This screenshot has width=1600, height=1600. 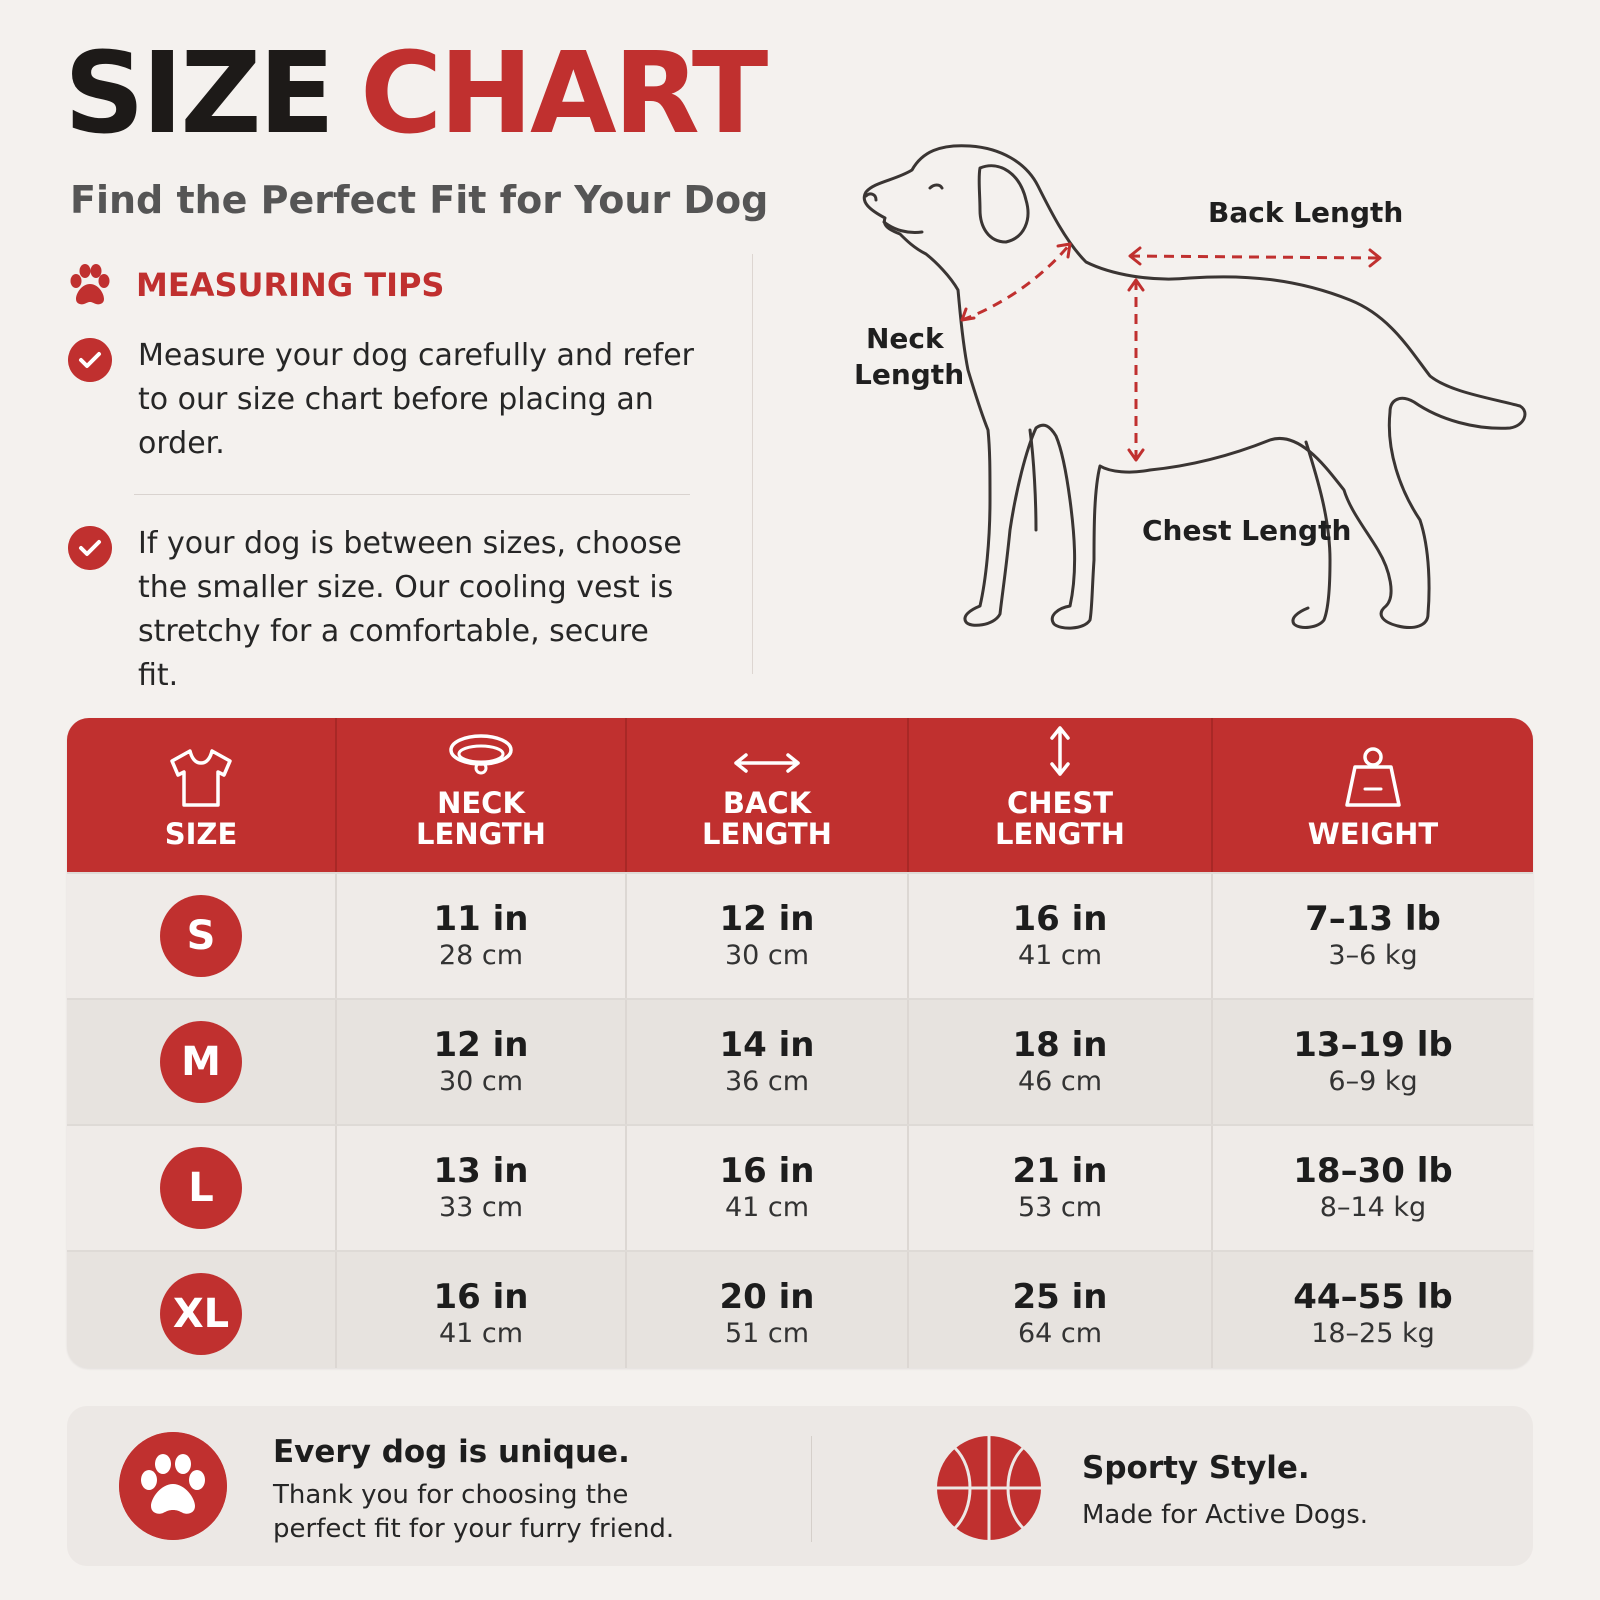 What do you see at coordinates (1373, 919) in the screenshot?
I see `weight-lb: 7–13 lb` at bounding box center [1373, 919].